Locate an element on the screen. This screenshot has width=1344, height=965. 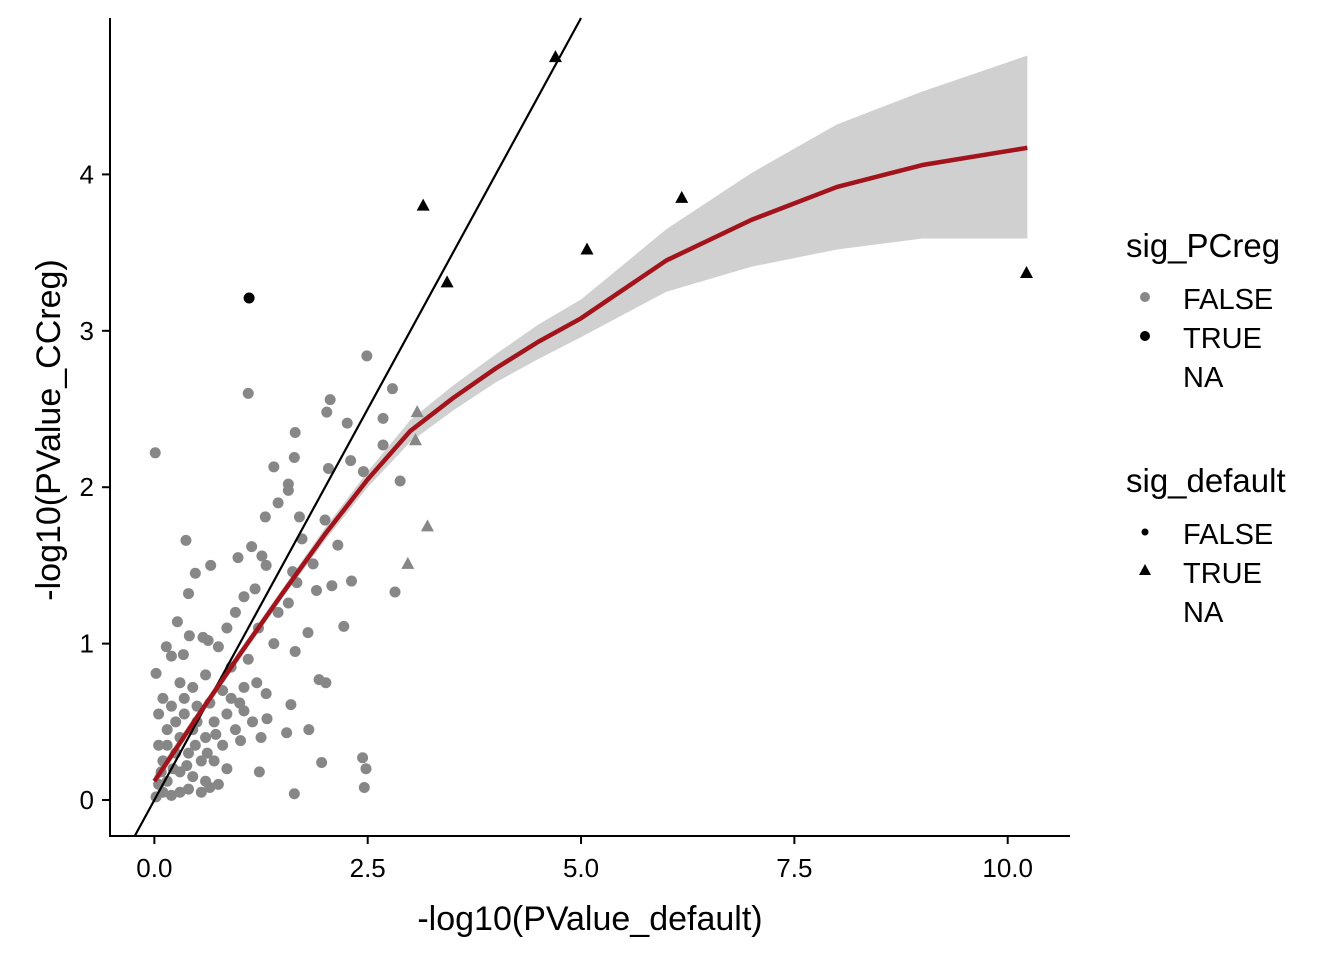
x-tick-label: 0.0 is located at coordinates (154, 868).